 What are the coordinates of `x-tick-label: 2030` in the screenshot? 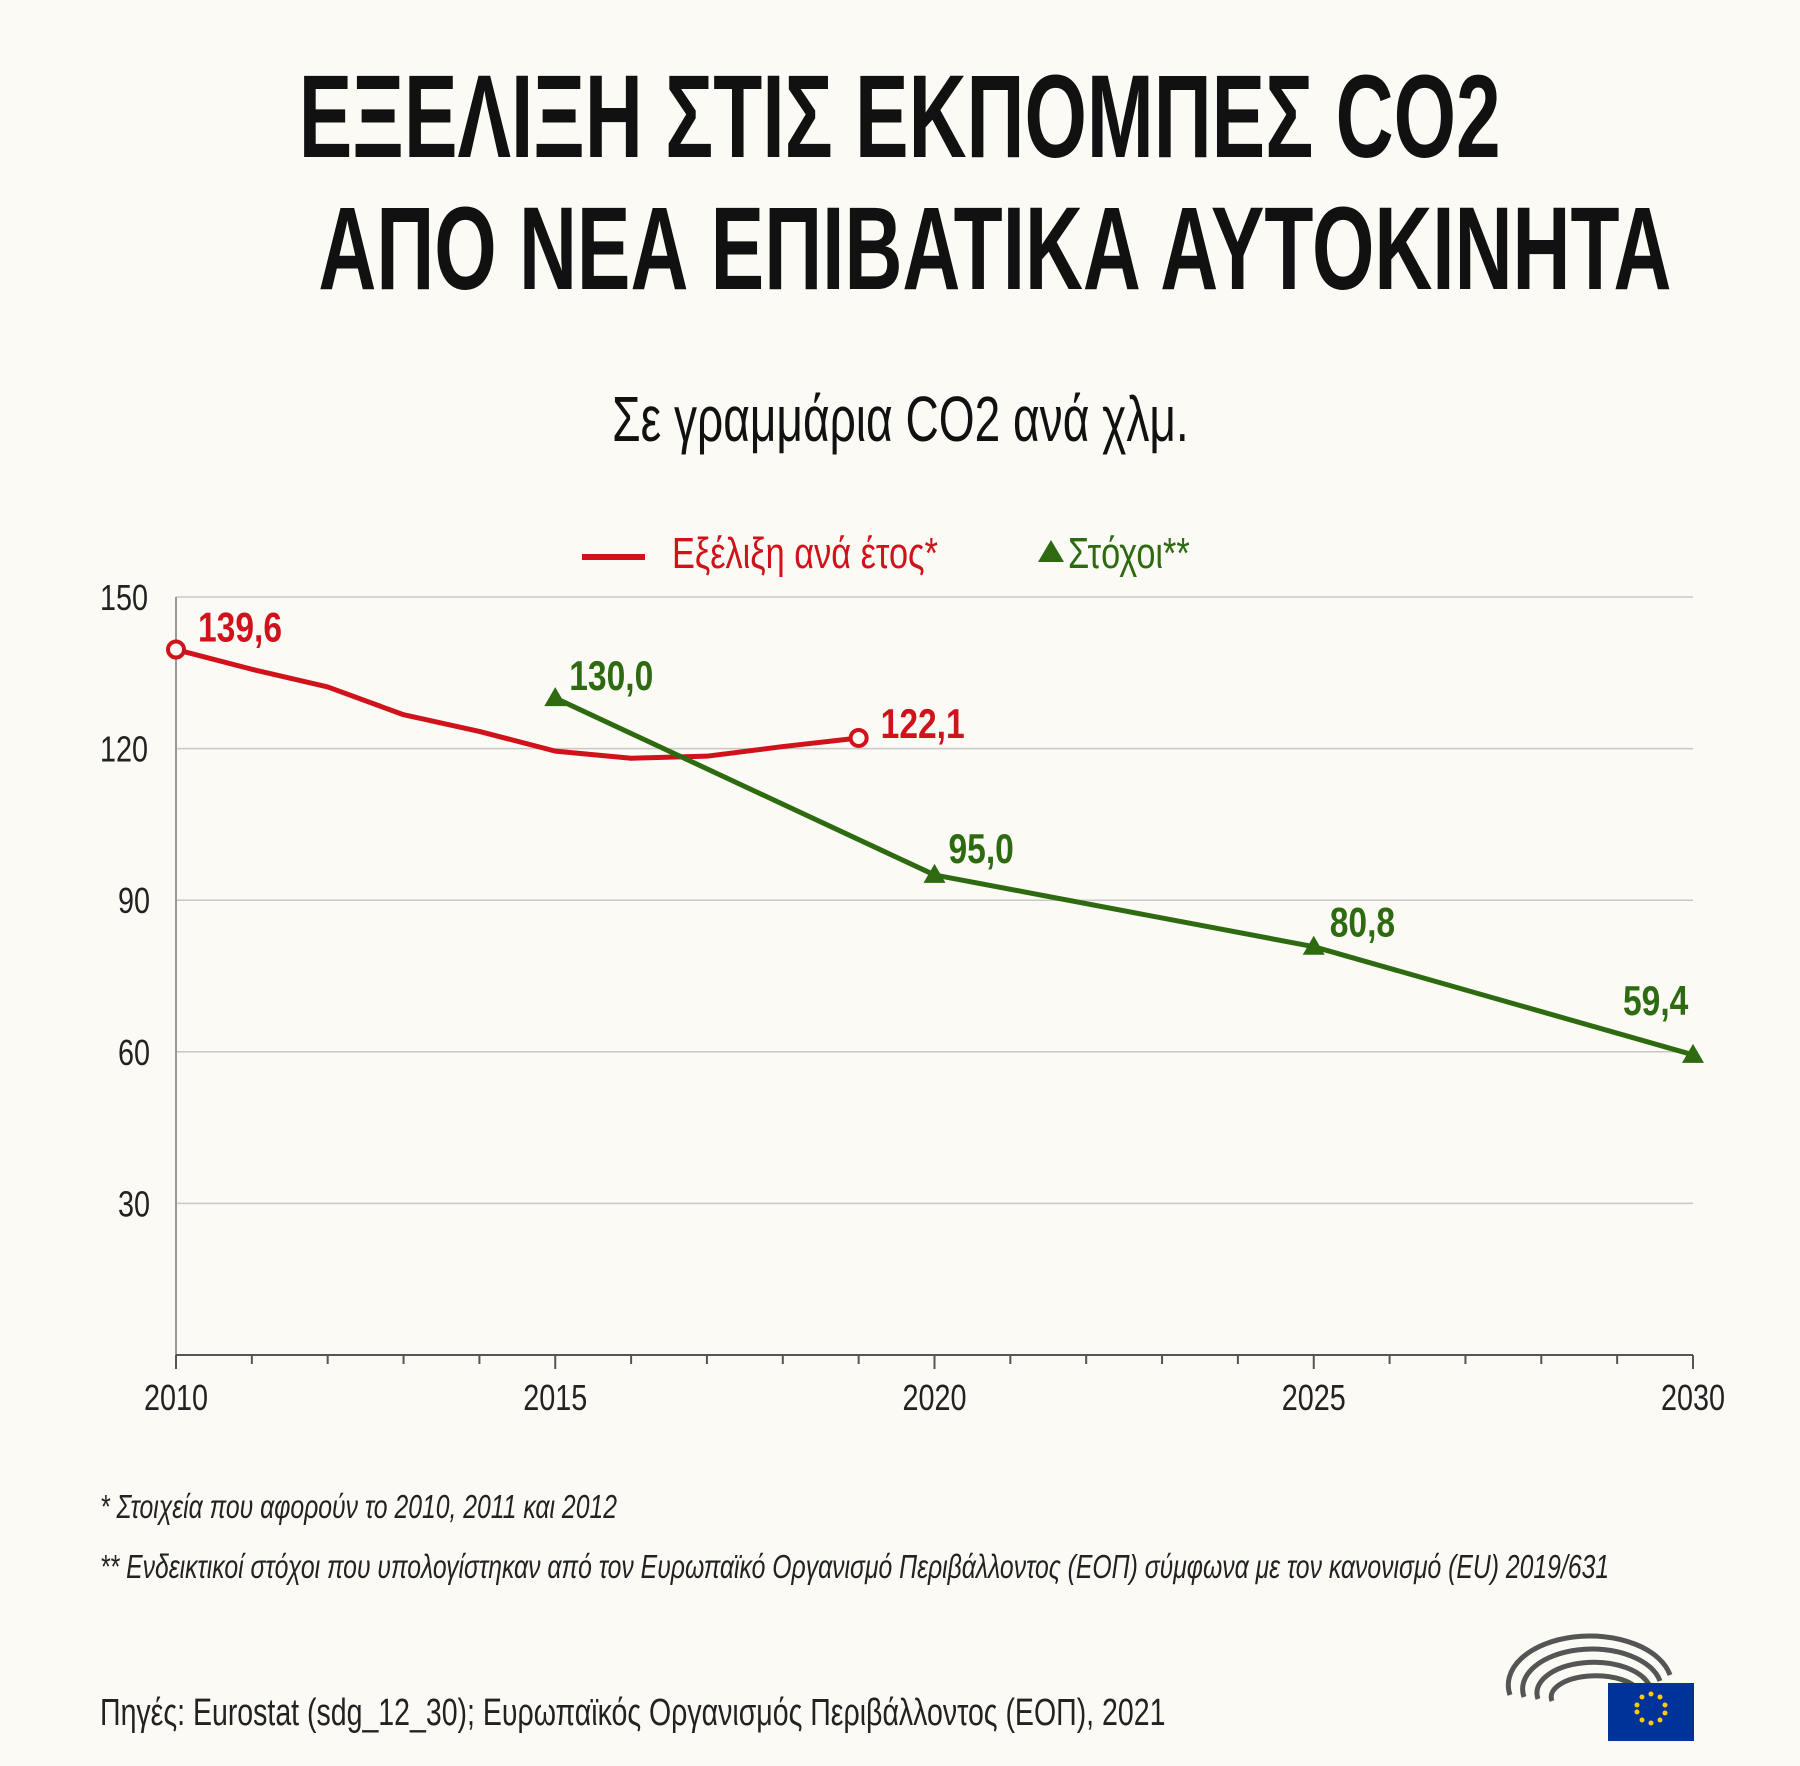 It's located at (1693, 1397).